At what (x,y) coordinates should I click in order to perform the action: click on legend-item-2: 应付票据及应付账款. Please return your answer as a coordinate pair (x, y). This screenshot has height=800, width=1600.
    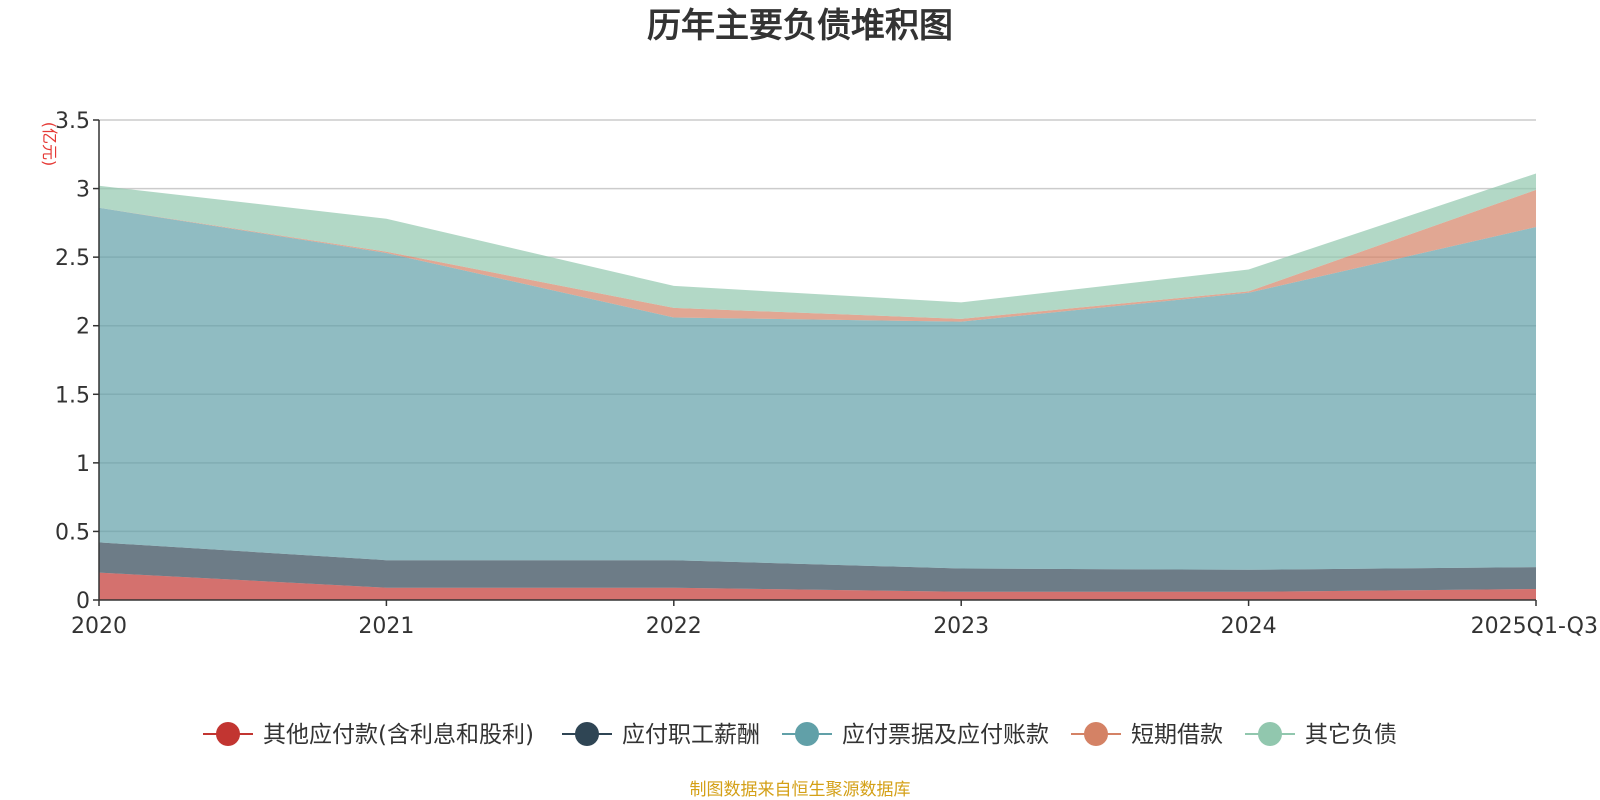
    Looking at the image, I should click on (915, 735).